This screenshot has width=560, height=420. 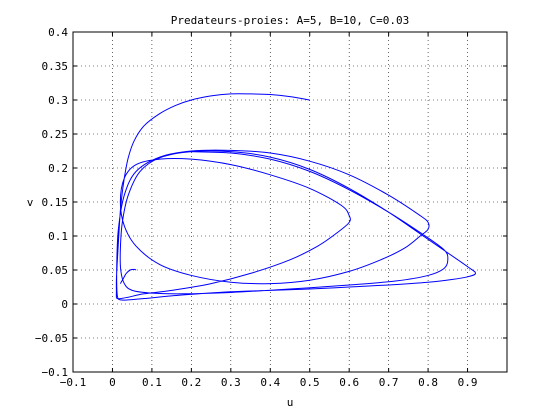 I want to click on x-tick-label: 0.3, so click(x=231, y=382).